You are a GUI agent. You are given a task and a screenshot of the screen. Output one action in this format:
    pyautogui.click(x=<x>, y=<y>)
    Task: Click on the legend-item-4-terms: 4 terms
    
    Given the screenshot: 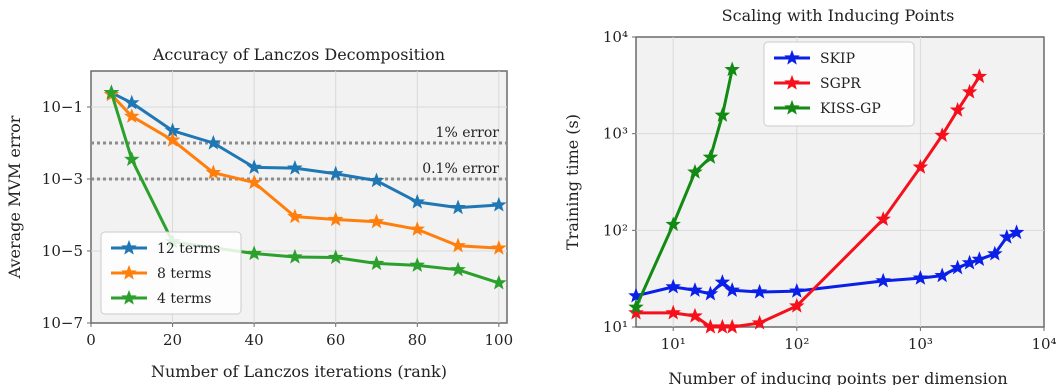 What is the action you would take?
    pyautogui.click(x=161, y=298)
    